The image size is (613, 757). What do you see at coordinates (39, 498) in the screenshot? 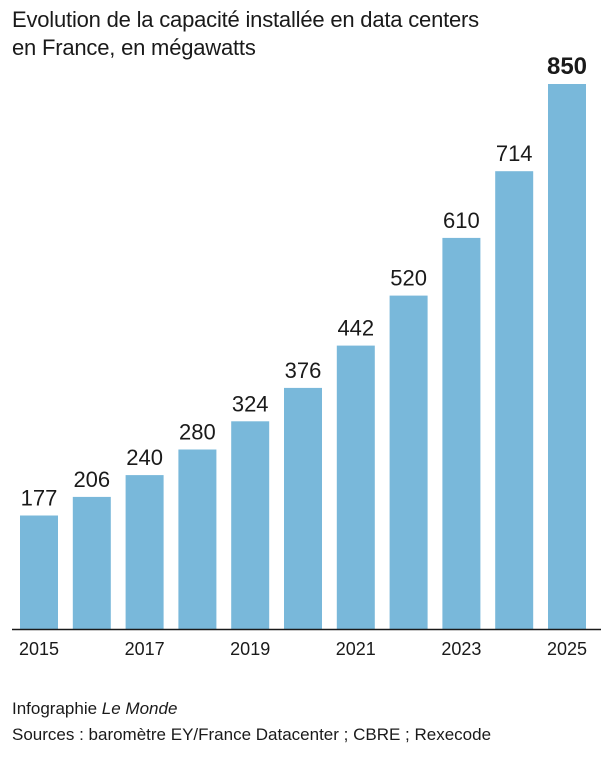
I see `data-label-2015: 177` at bounding box center [39, 498].